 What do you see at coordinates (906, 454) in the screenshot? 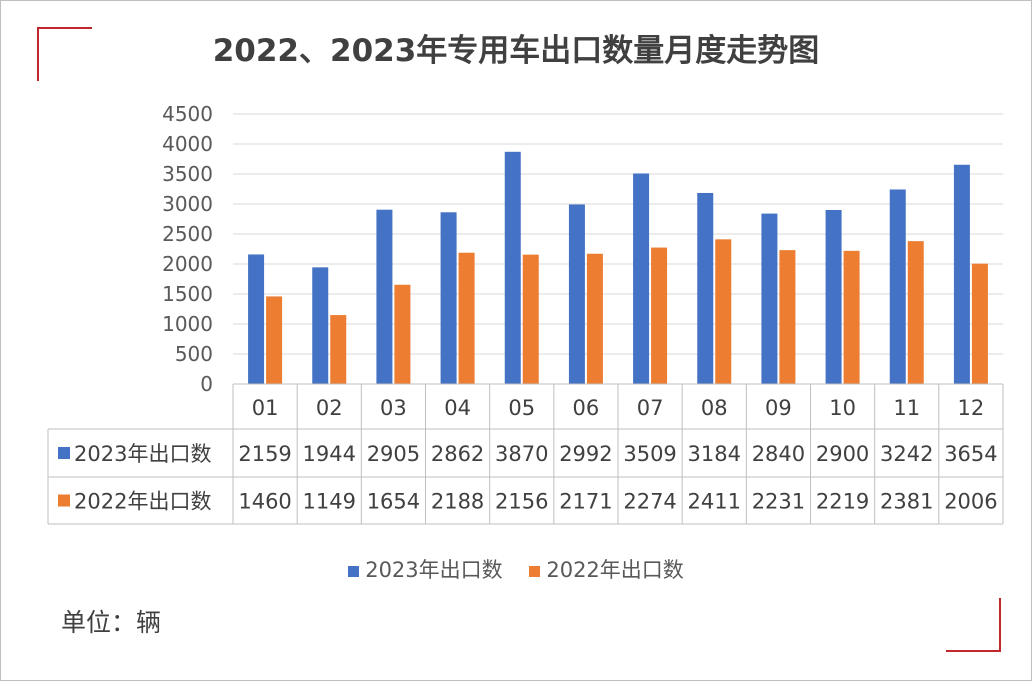
I see `data-label: 3242` at bounding box center [906, 454].